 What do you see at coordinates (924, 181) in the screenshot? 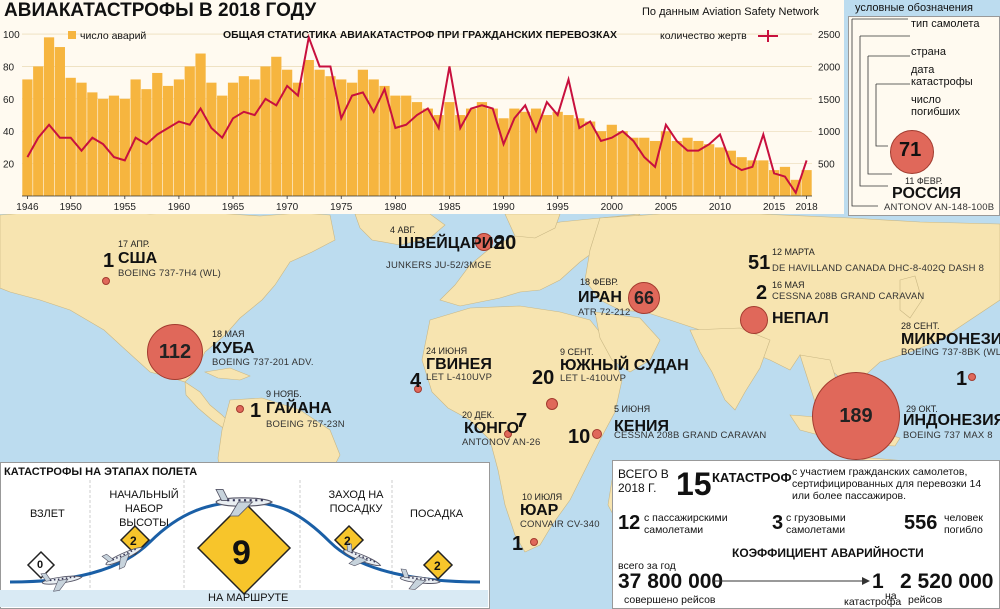
I see `legend-example-date: 11 ФЕВР.` at bounding box center [924, 181].